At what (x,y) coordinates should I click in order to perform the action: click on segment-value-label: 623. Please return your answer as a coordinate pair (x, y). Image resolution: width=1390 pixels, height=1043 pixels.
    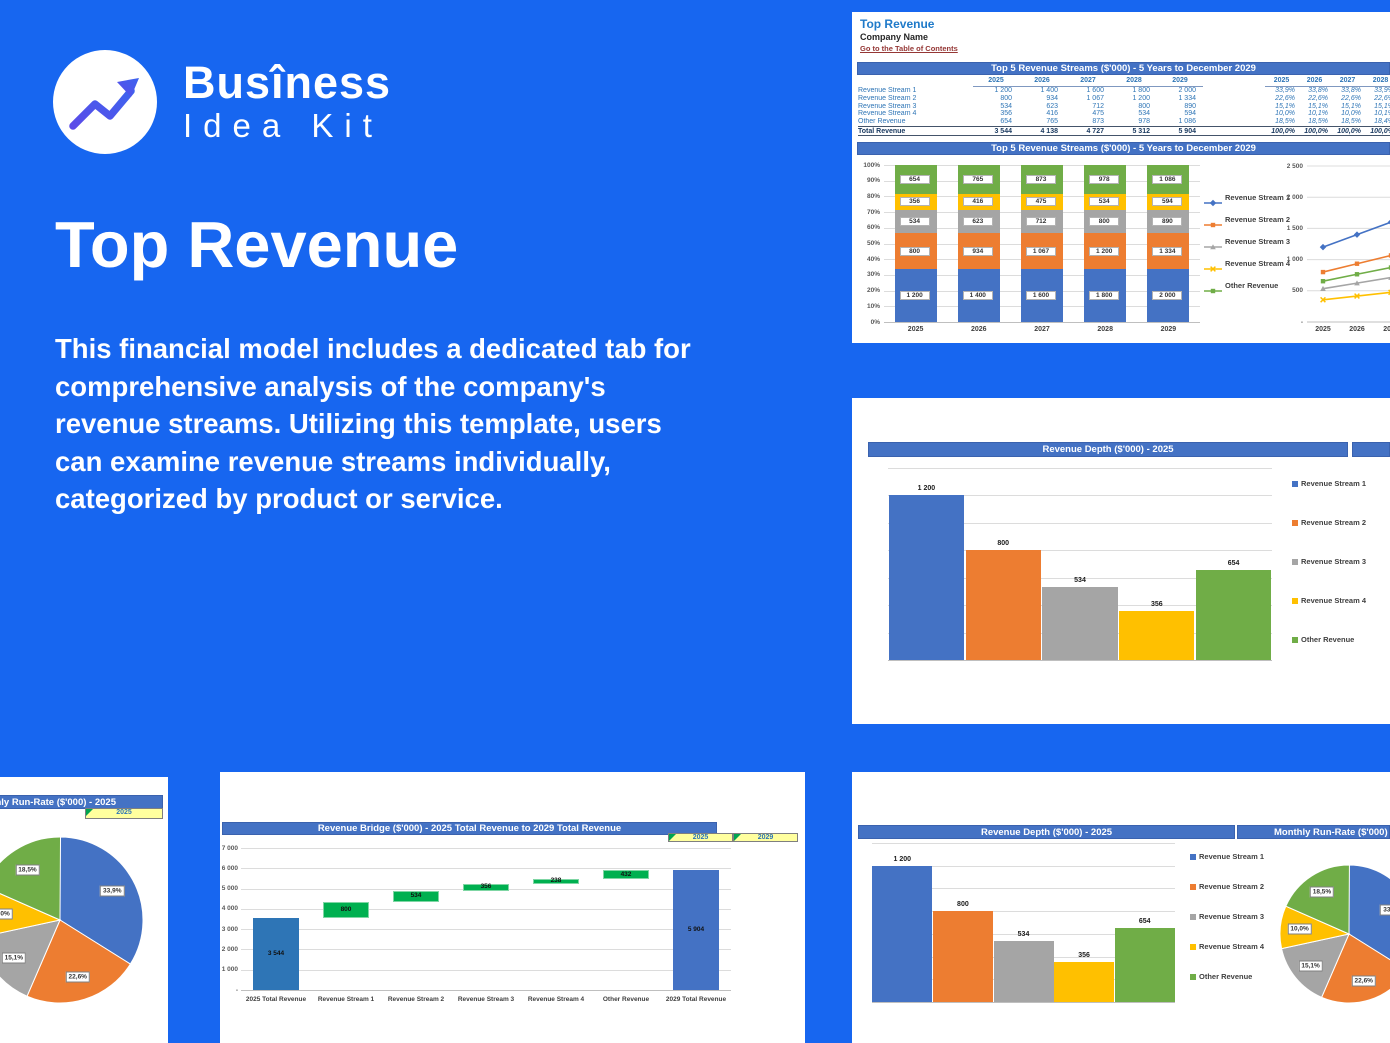
    Looking at the image, I should click on (977, 222).